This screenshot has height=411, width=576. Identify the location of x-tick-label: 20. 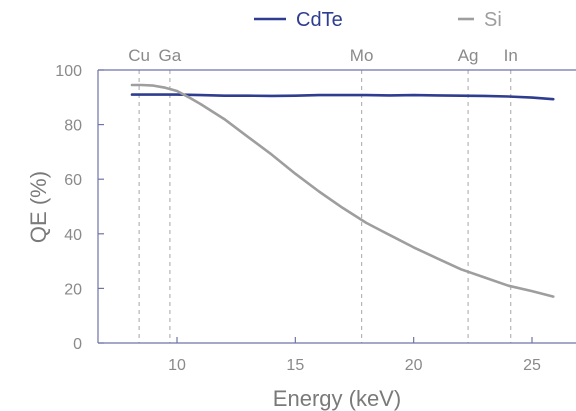
(414, 365).